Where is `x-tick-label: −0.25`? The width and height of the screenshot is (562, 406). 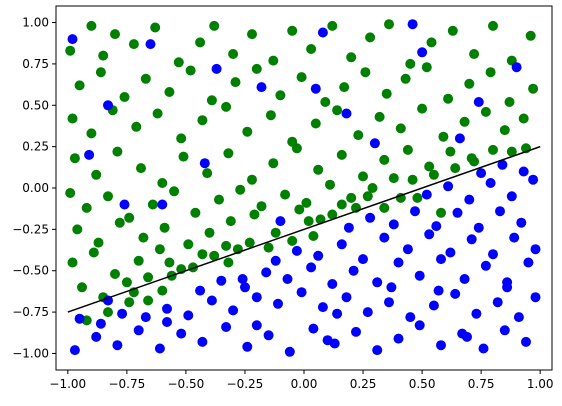 x-tick-label: −0.25 is located at coordinates (245, 384).